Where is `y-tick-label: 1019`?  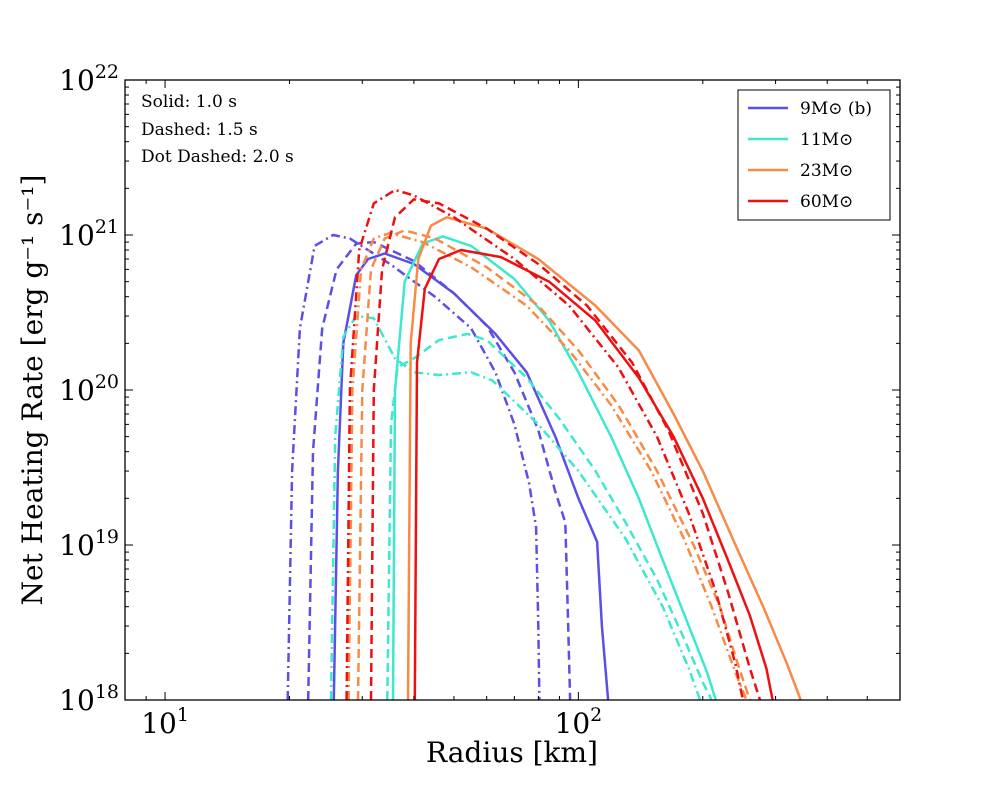
y-tick-label: 1019 is located at coordinates (89, 544).